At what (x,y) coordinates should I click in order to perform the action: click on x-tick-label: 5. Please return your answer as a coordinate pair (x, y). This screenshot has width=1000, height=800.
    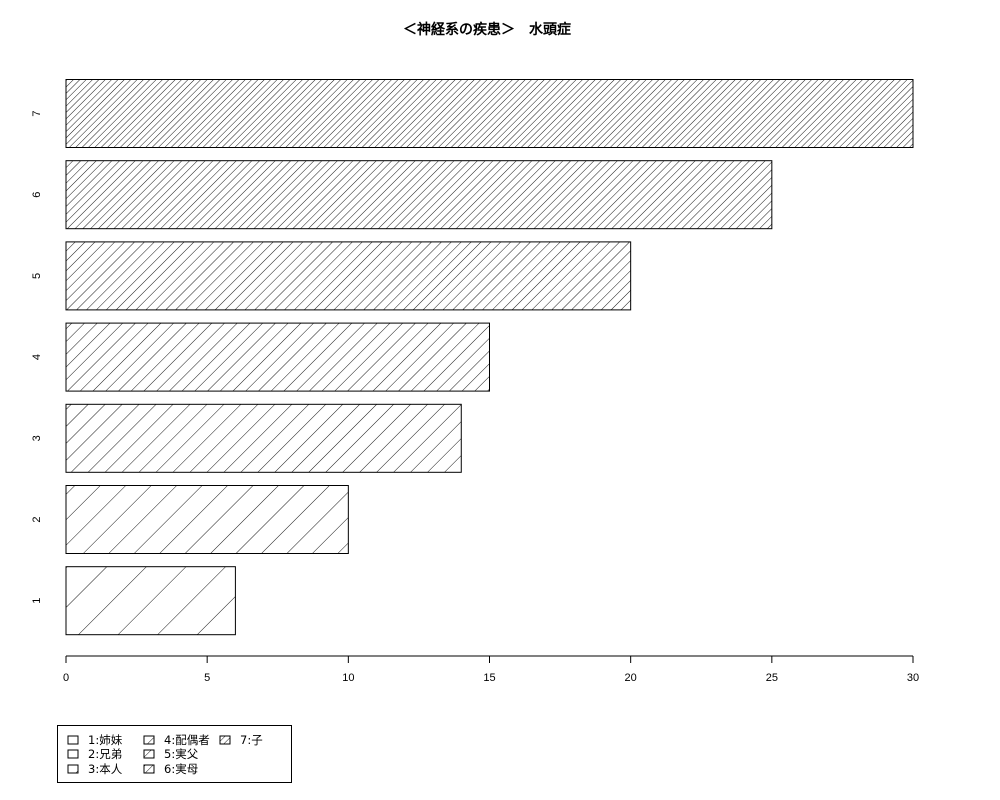
    Looking at the image, I should click on (207, 678).